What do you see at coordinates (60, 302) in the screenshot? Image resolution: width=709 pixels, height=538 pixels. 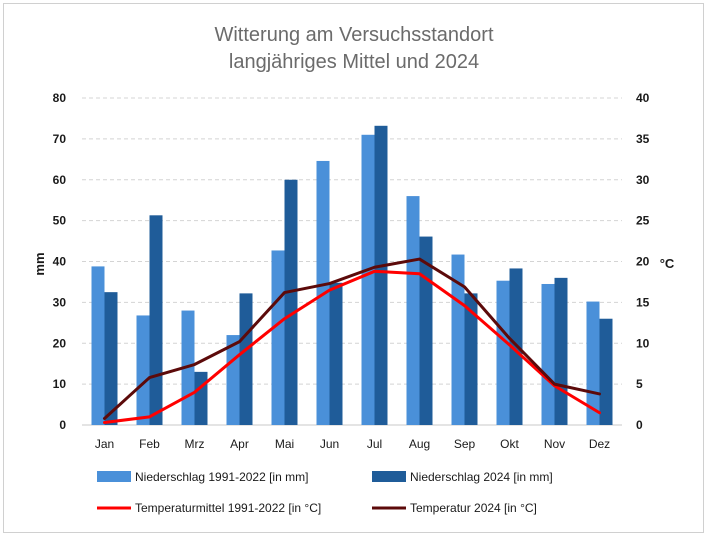 I see `y-tick-left: 30` at bounding box center [60, 302].